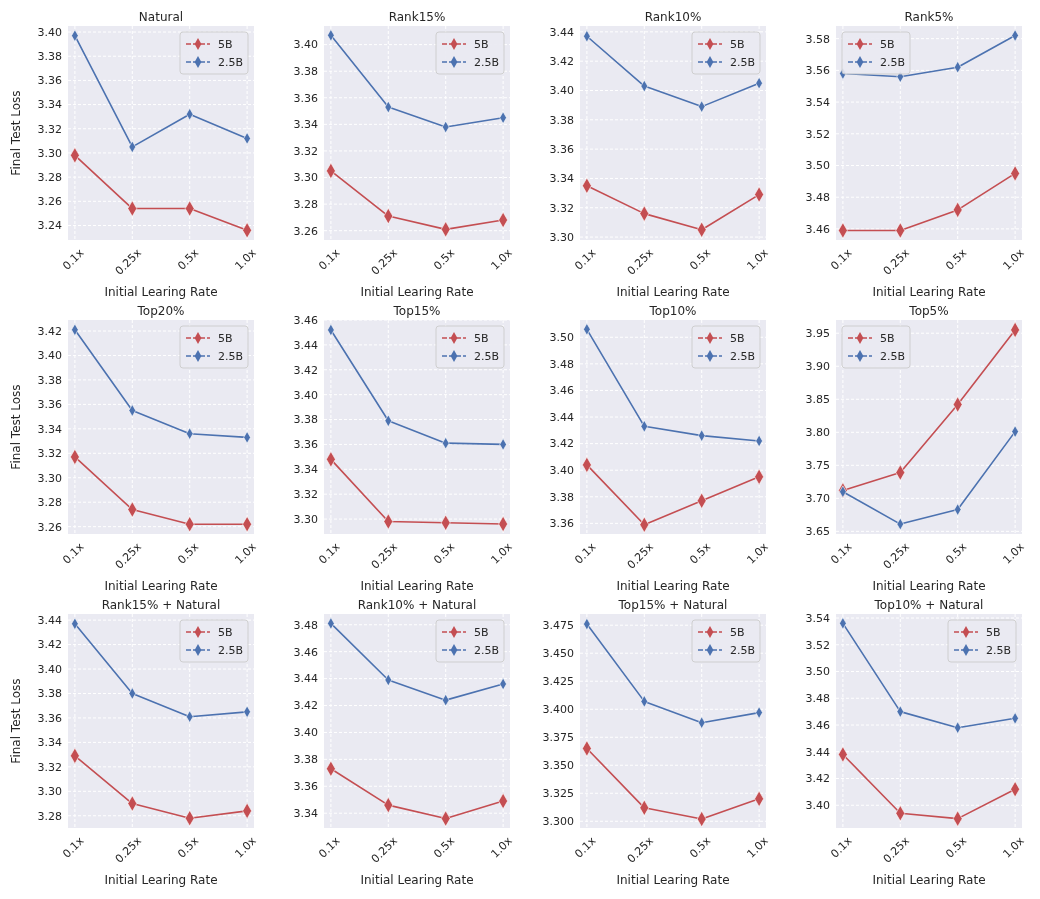  Describe the element at coordinates (417, 17) in the screenshot. I see `chart-title: Rank15%` at that location.